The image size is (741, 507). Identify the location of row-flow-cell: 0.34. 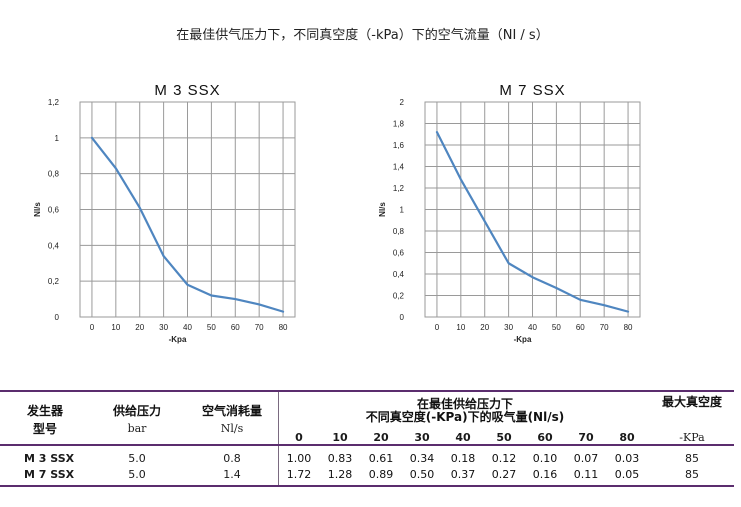
(422, 458).